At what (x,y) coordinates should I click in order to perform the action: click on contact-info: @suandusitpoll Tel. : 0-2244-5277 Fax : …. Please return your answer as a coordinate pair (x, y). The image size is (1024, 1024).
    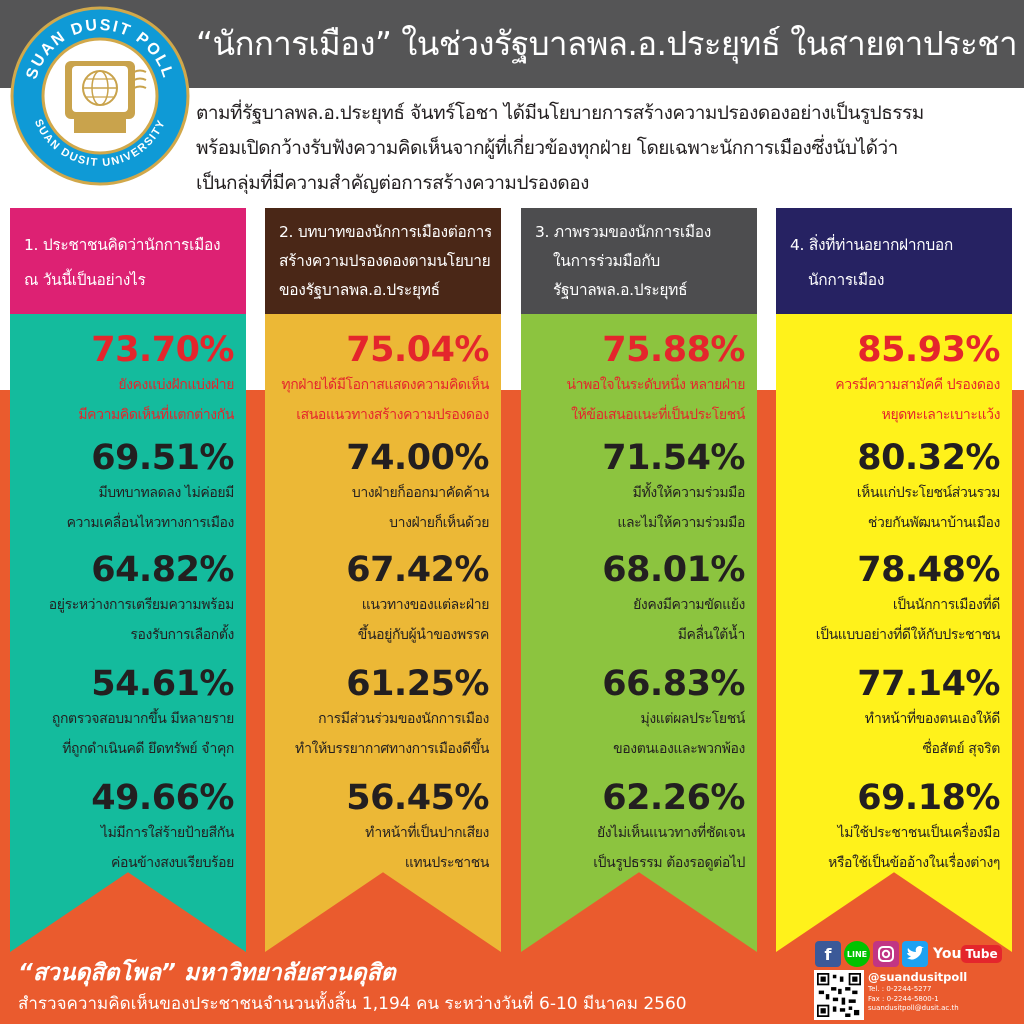
    Looking at the image, I should click on (946, 992).